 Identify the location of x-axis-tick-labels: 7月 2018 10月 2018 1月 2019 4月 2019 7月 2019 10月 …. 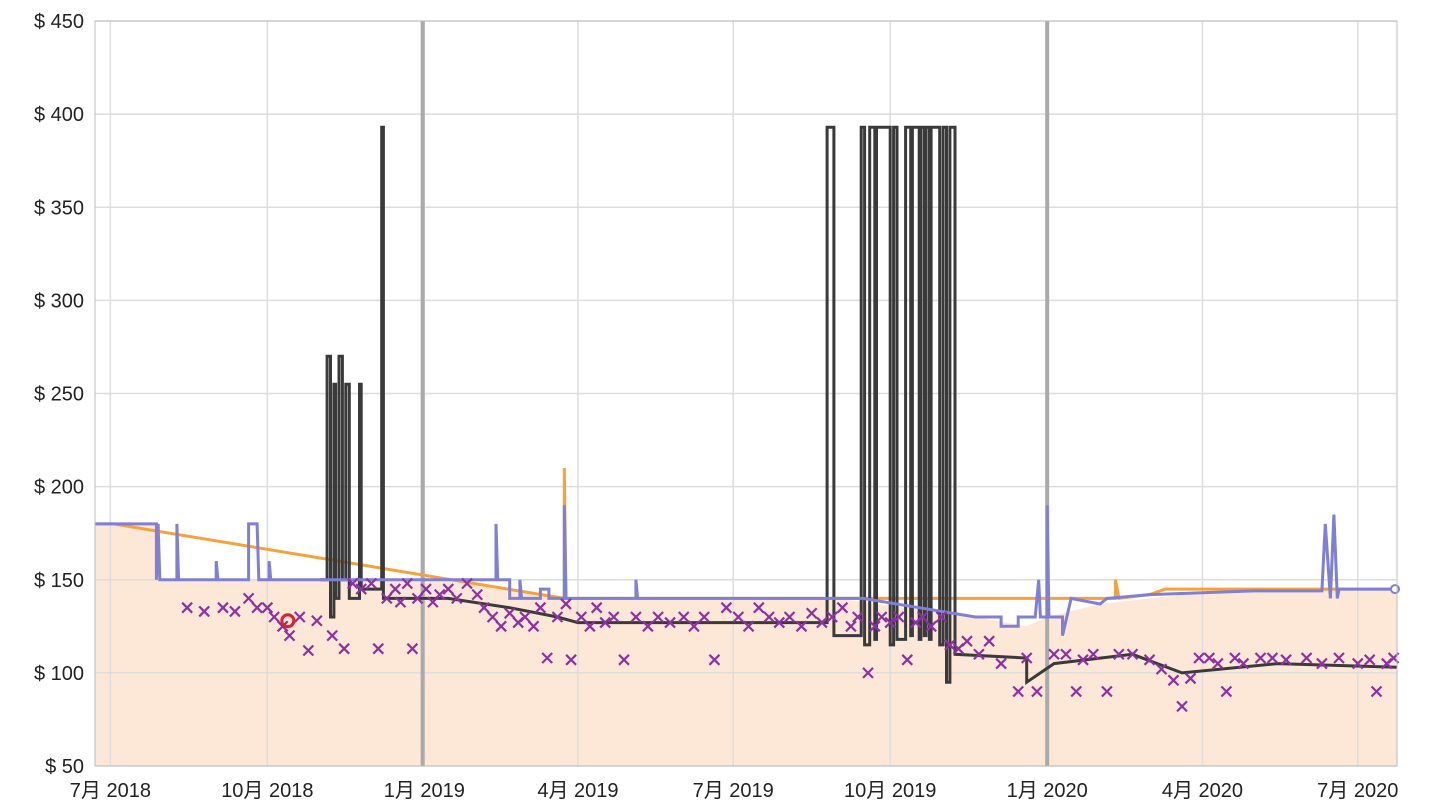
(734, 791).